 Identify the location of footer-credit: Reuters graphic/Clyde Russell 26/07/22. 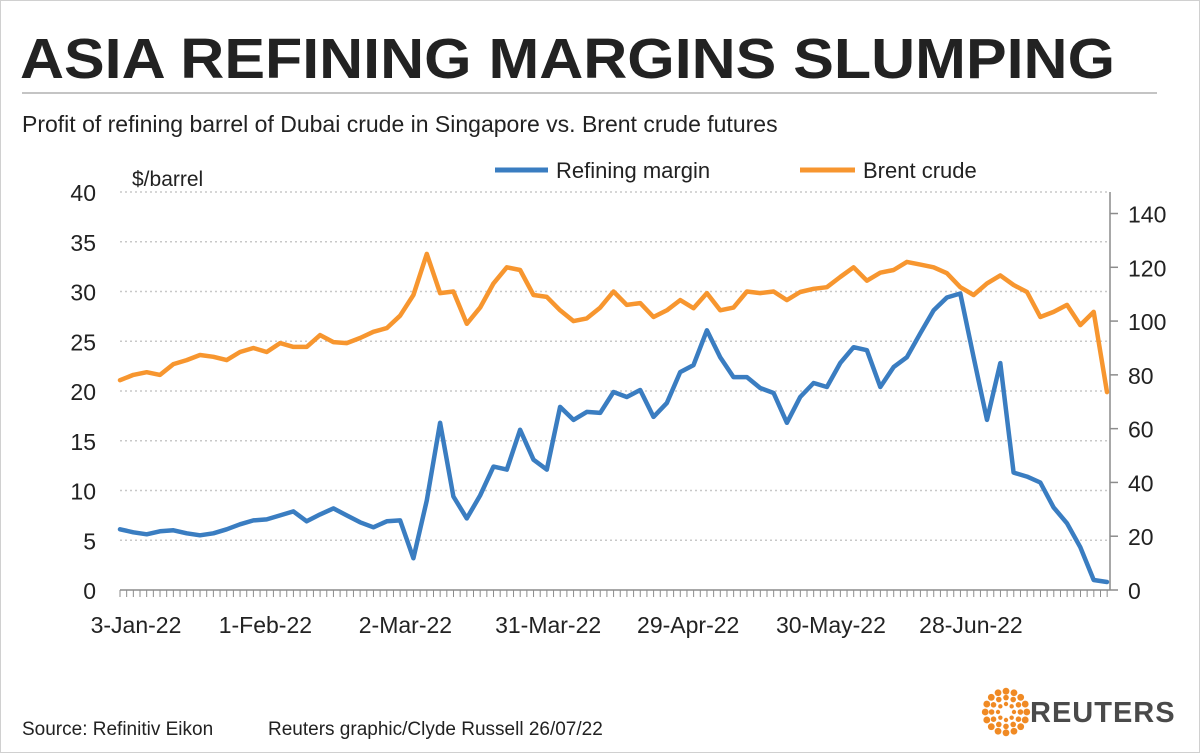
(435, 729).